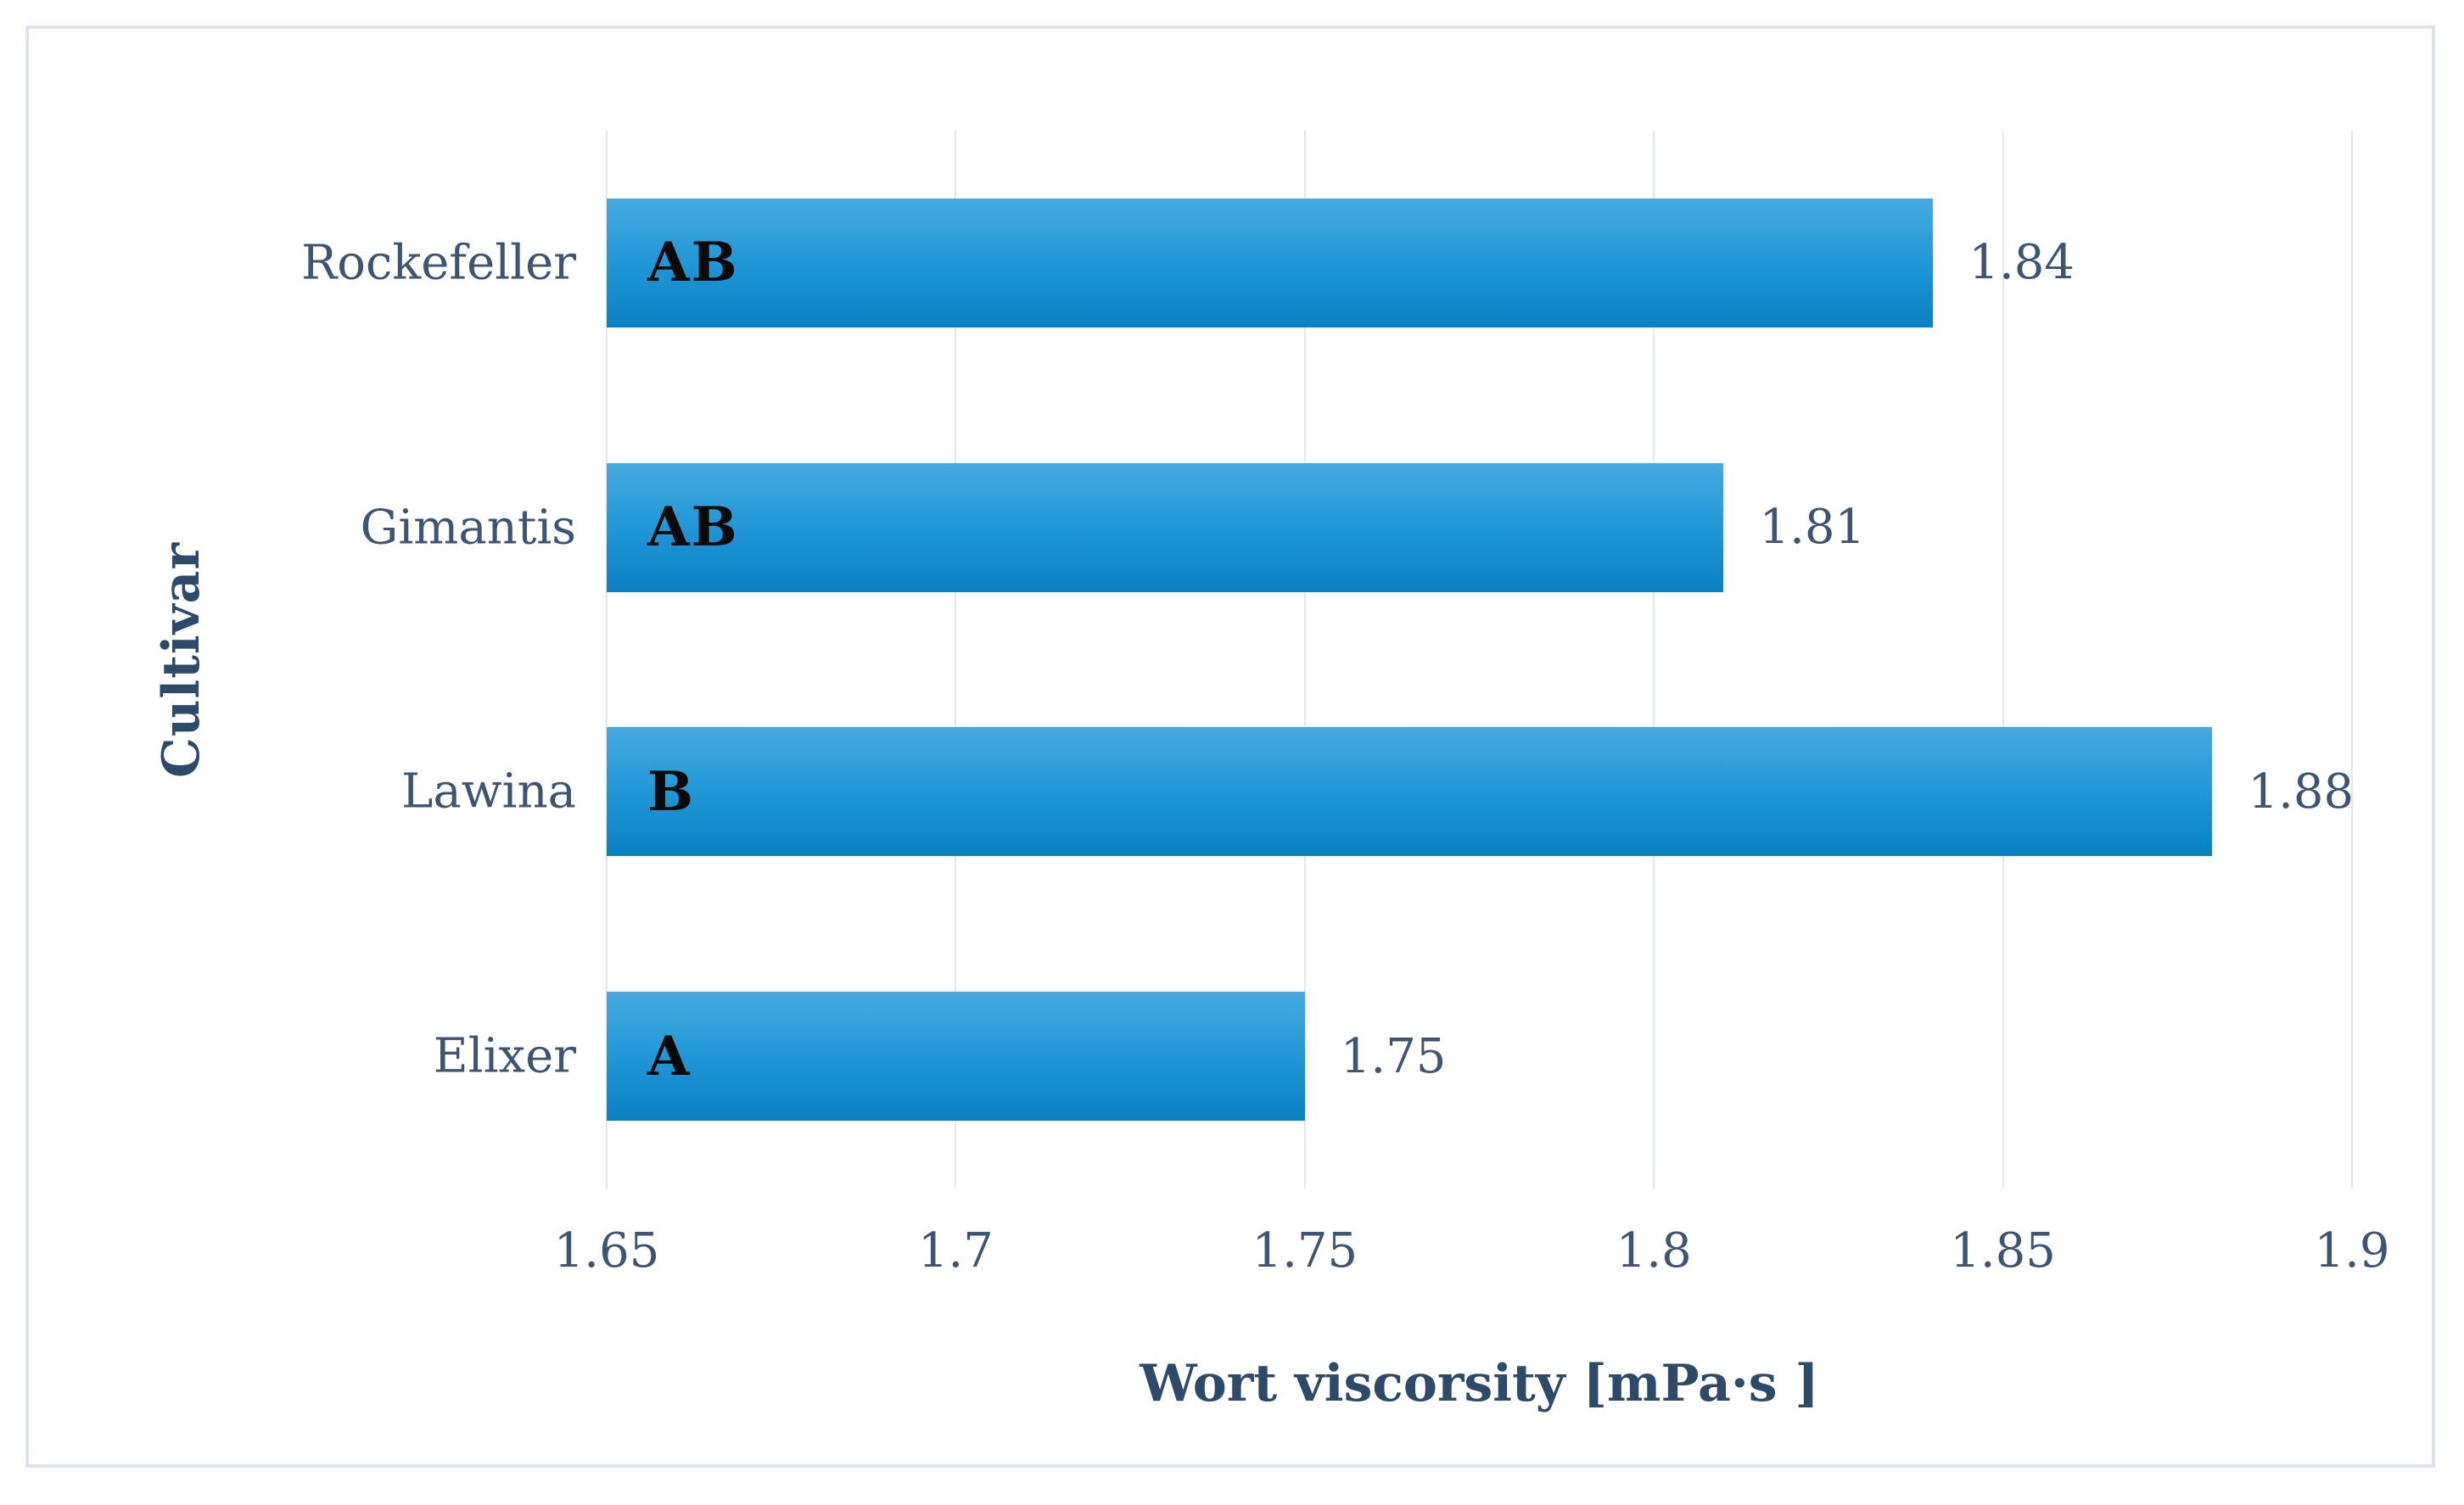 This screenshot has width=2464, height=1505. What do you see at coordinates (489, 792) in the screenshot?
I see `category-label: Lawina` at bounding box center [489, 792].